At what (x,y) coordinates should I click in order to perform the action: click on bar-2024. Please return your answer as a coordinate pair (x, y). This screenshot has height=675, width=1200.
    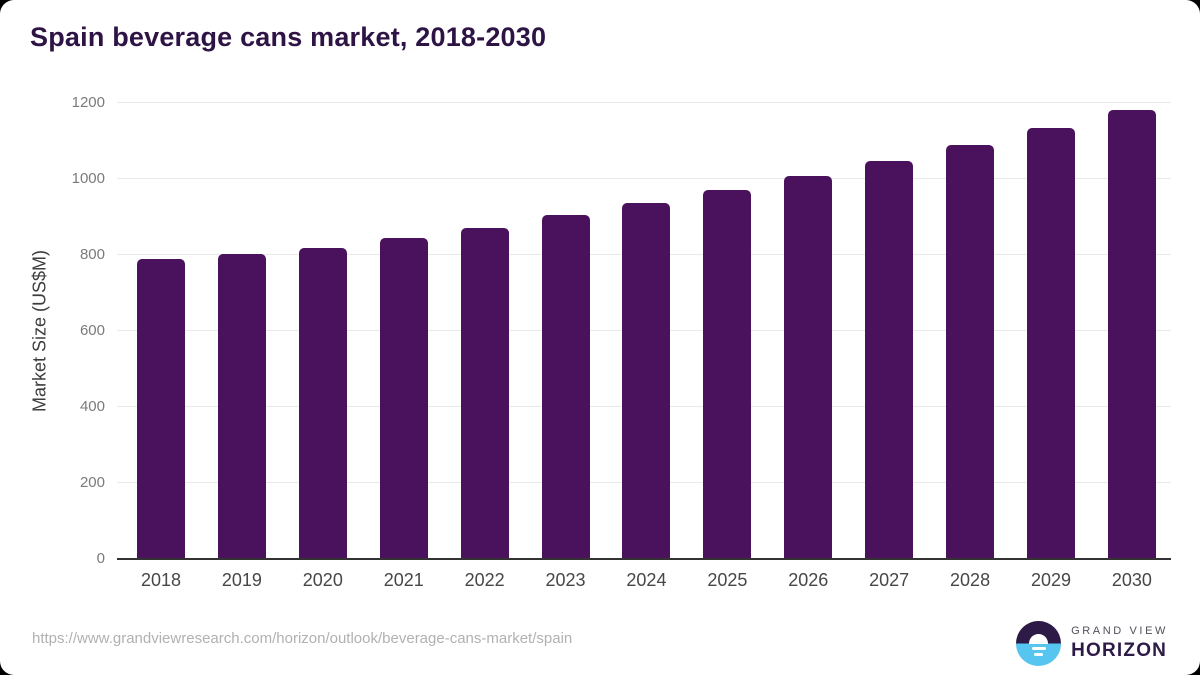
    Looking at the image, I should click on (646, 381).